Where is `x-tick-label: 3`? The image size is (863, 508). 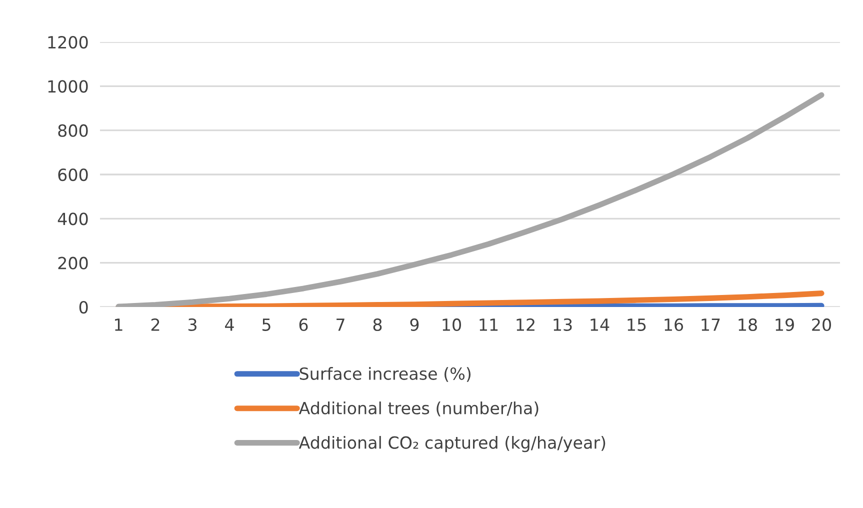
x-tick-label: 3 is located at coordinates (192, 325).